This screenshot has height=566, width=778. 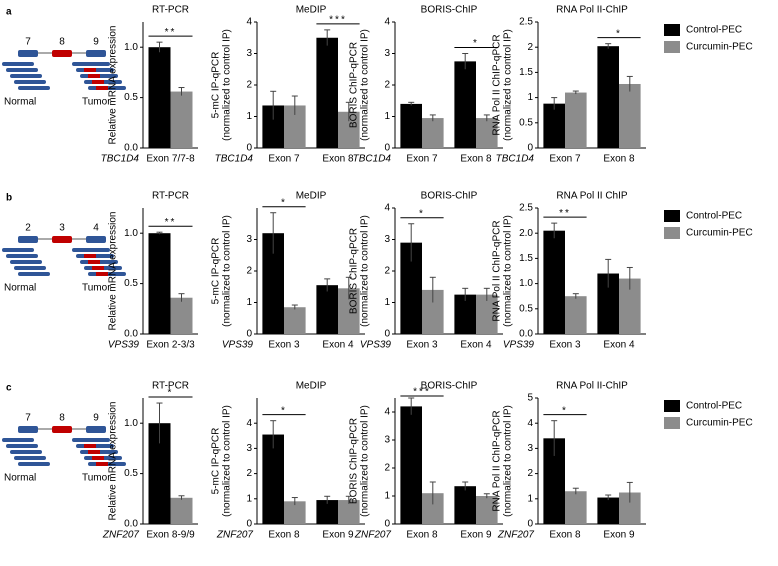 I want to click on exon-number: 8, so click(x=62, y=418).